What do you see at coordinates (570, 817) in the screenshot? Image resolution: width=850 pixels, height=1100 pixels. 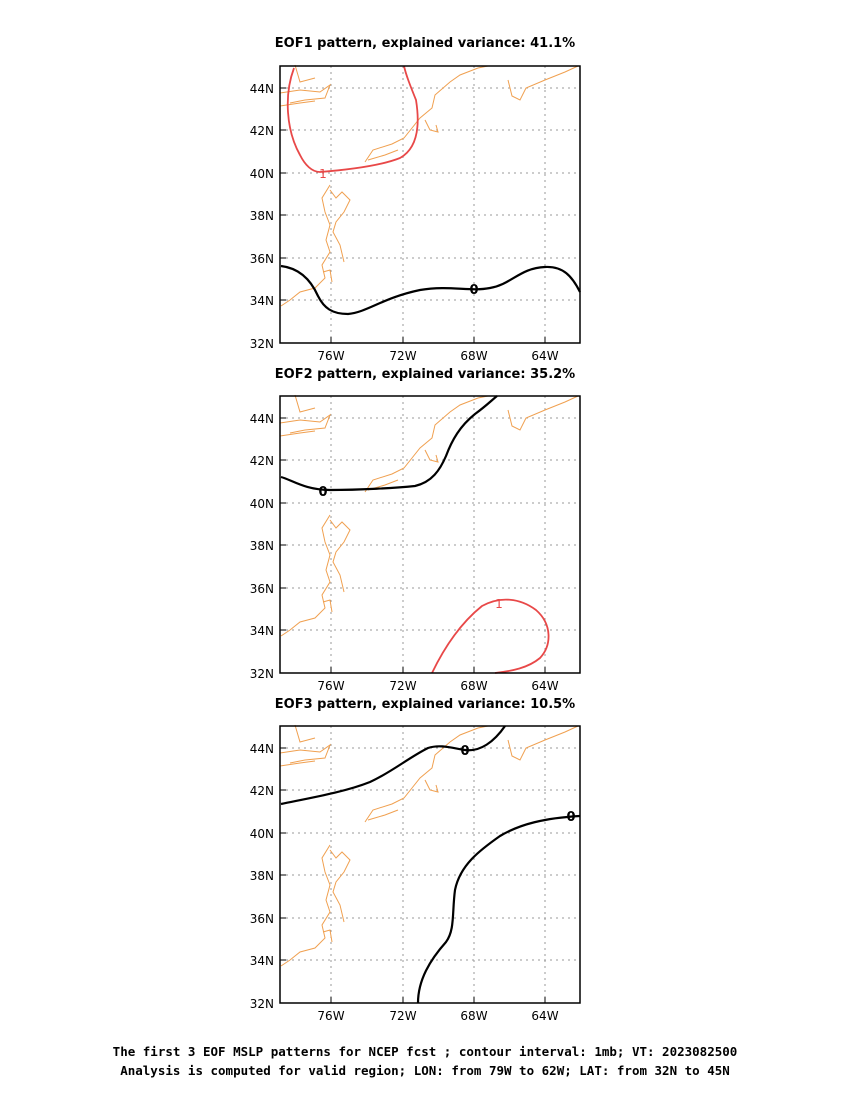 I see `contour-0-label-east: 0` at bounding box center [570, 817].